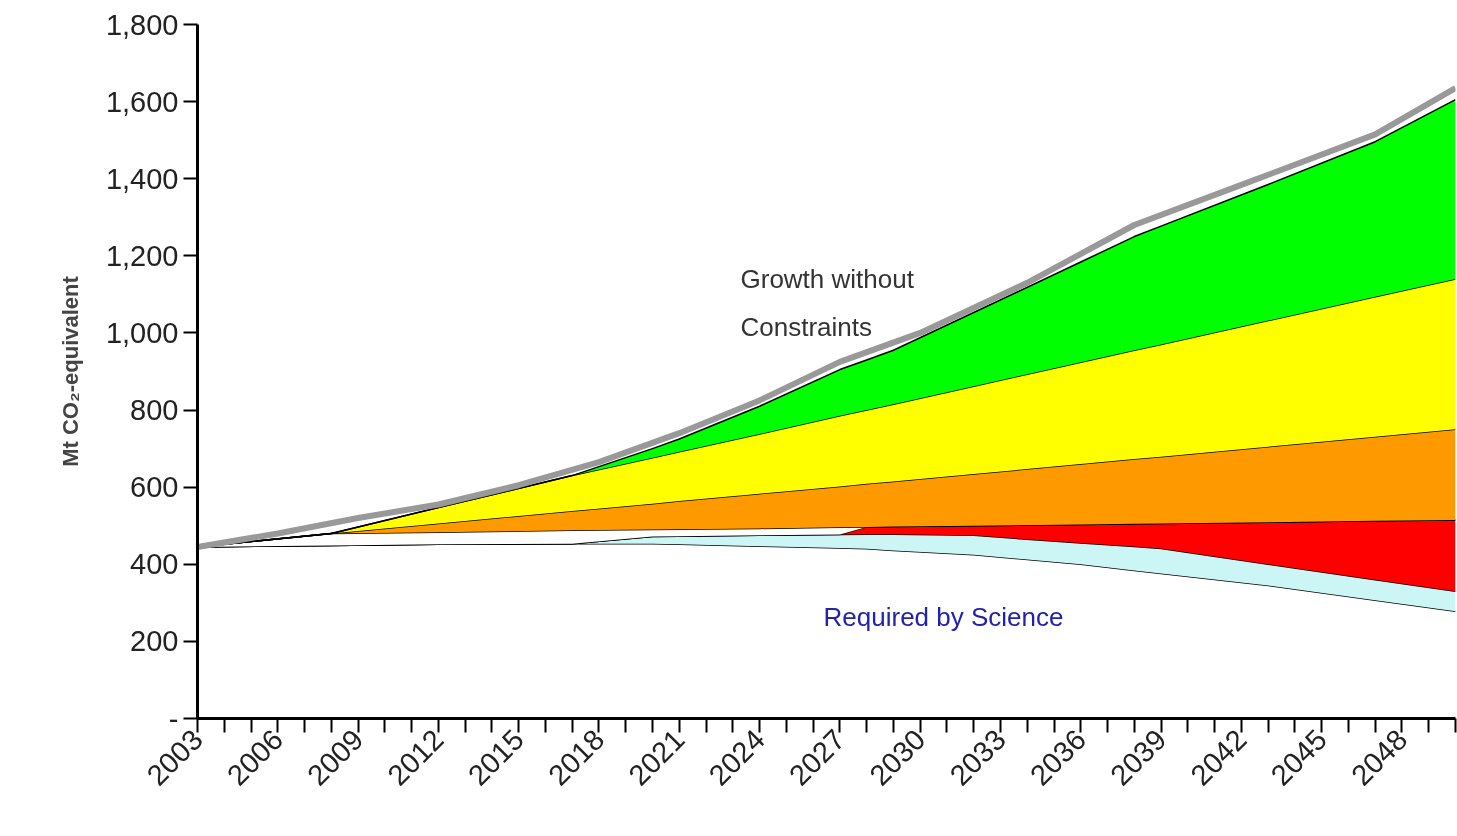 Image resolution: width=1457 pixels, height=836 pixels. Describe the element at coordinates (70, 371) in the screenshot. I see `y-axis-title: Mt CO₂-equivalent` at that location.